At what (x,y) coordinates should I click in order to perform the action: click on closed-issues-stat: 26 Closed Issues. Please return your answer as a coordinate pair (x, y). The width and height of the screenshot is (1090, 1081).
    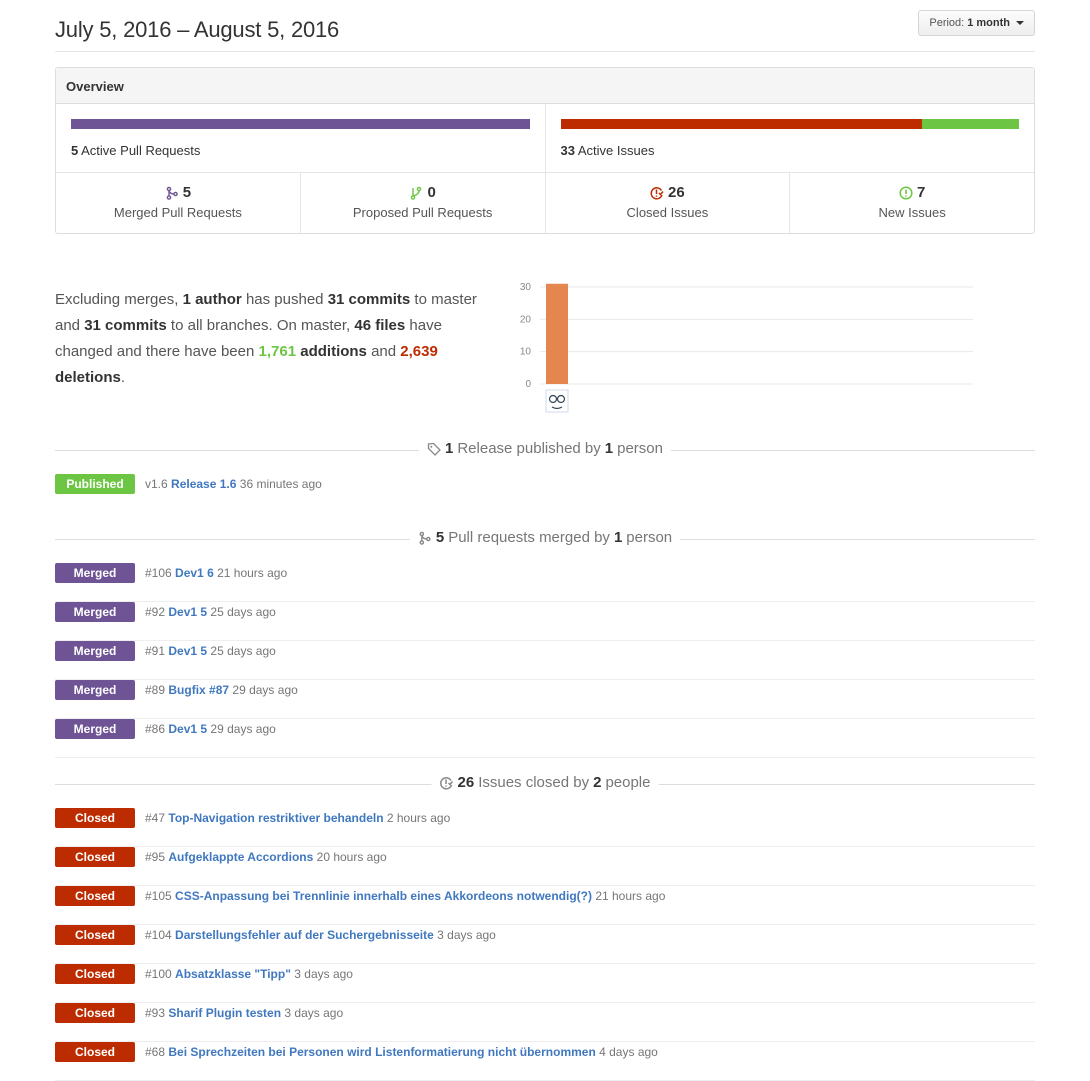
    Looking at the image, I should click on (667, 203).